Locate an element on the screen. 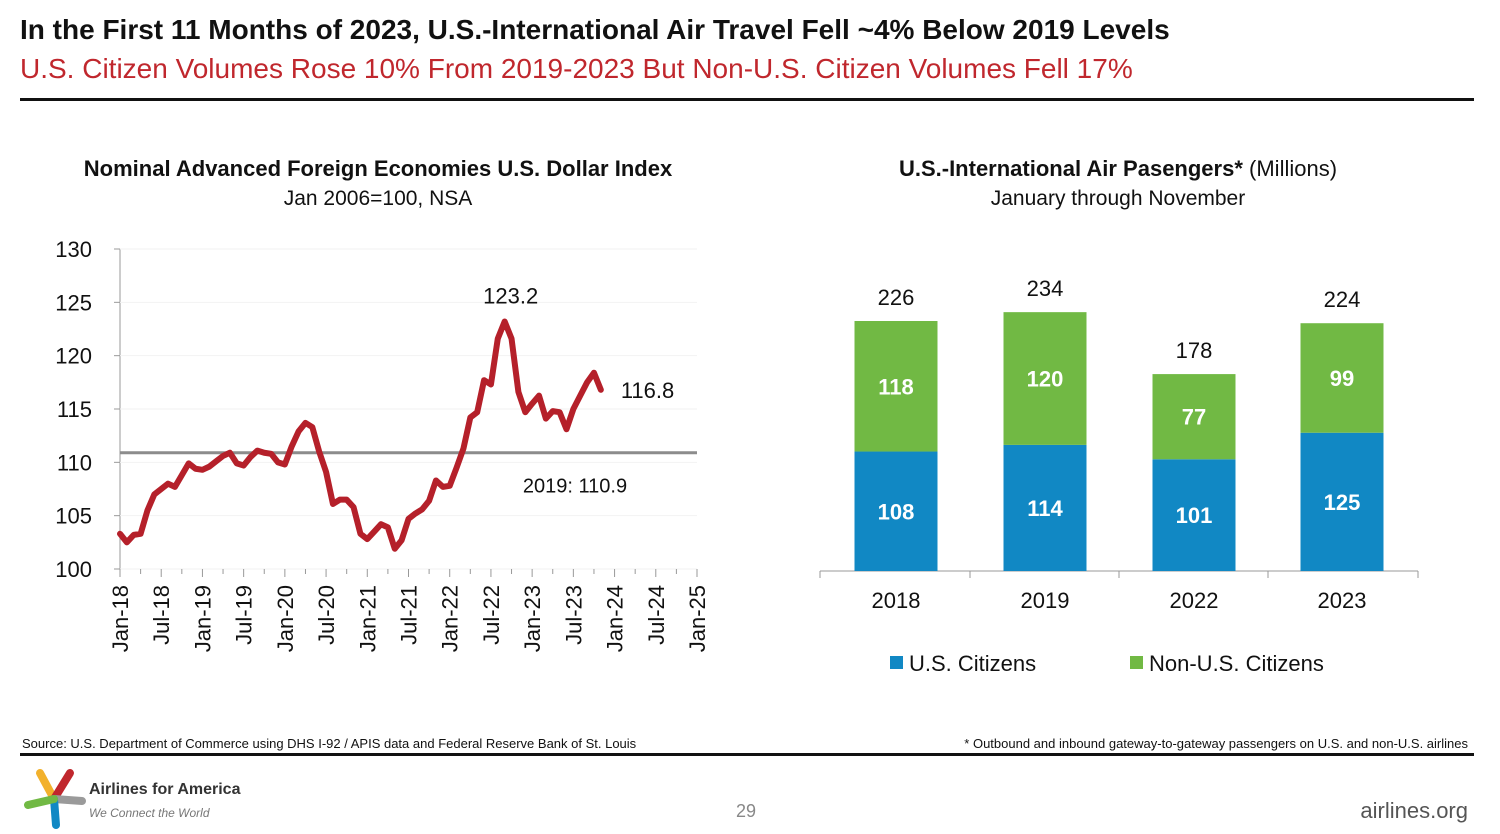 The height and width of the screenshot is (834, 1500). x-tick-label: Jul-18 is located at coordinates (161, 615).